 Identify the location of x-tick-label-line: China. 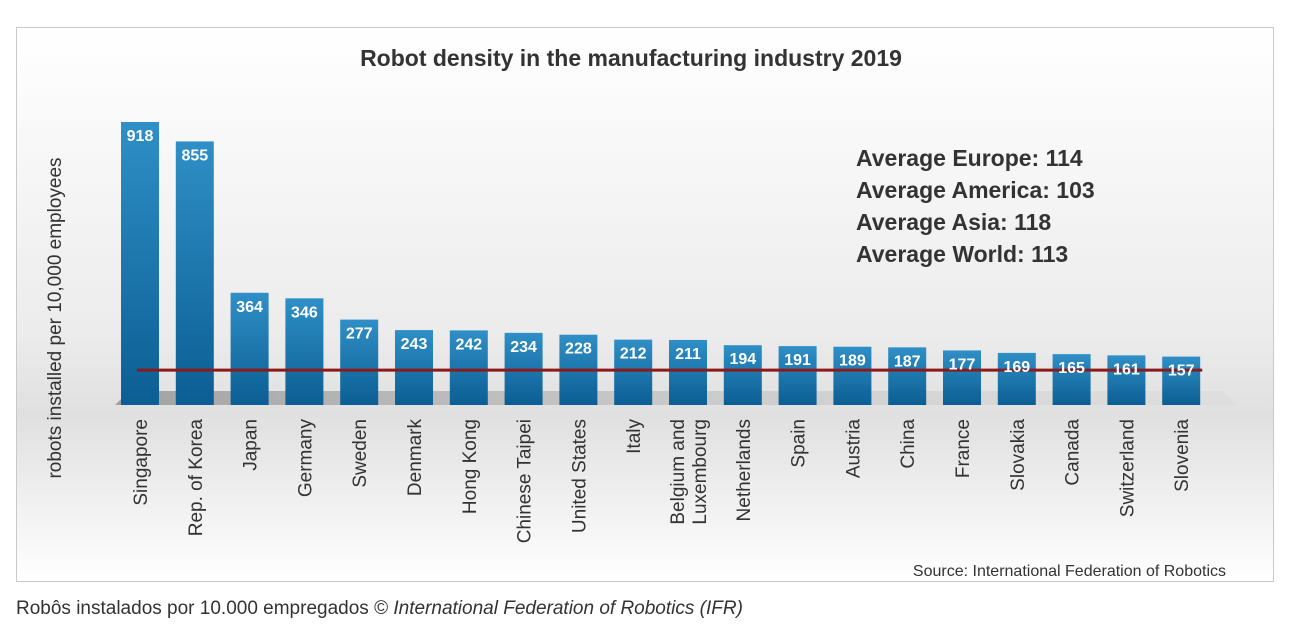
(908, 444).